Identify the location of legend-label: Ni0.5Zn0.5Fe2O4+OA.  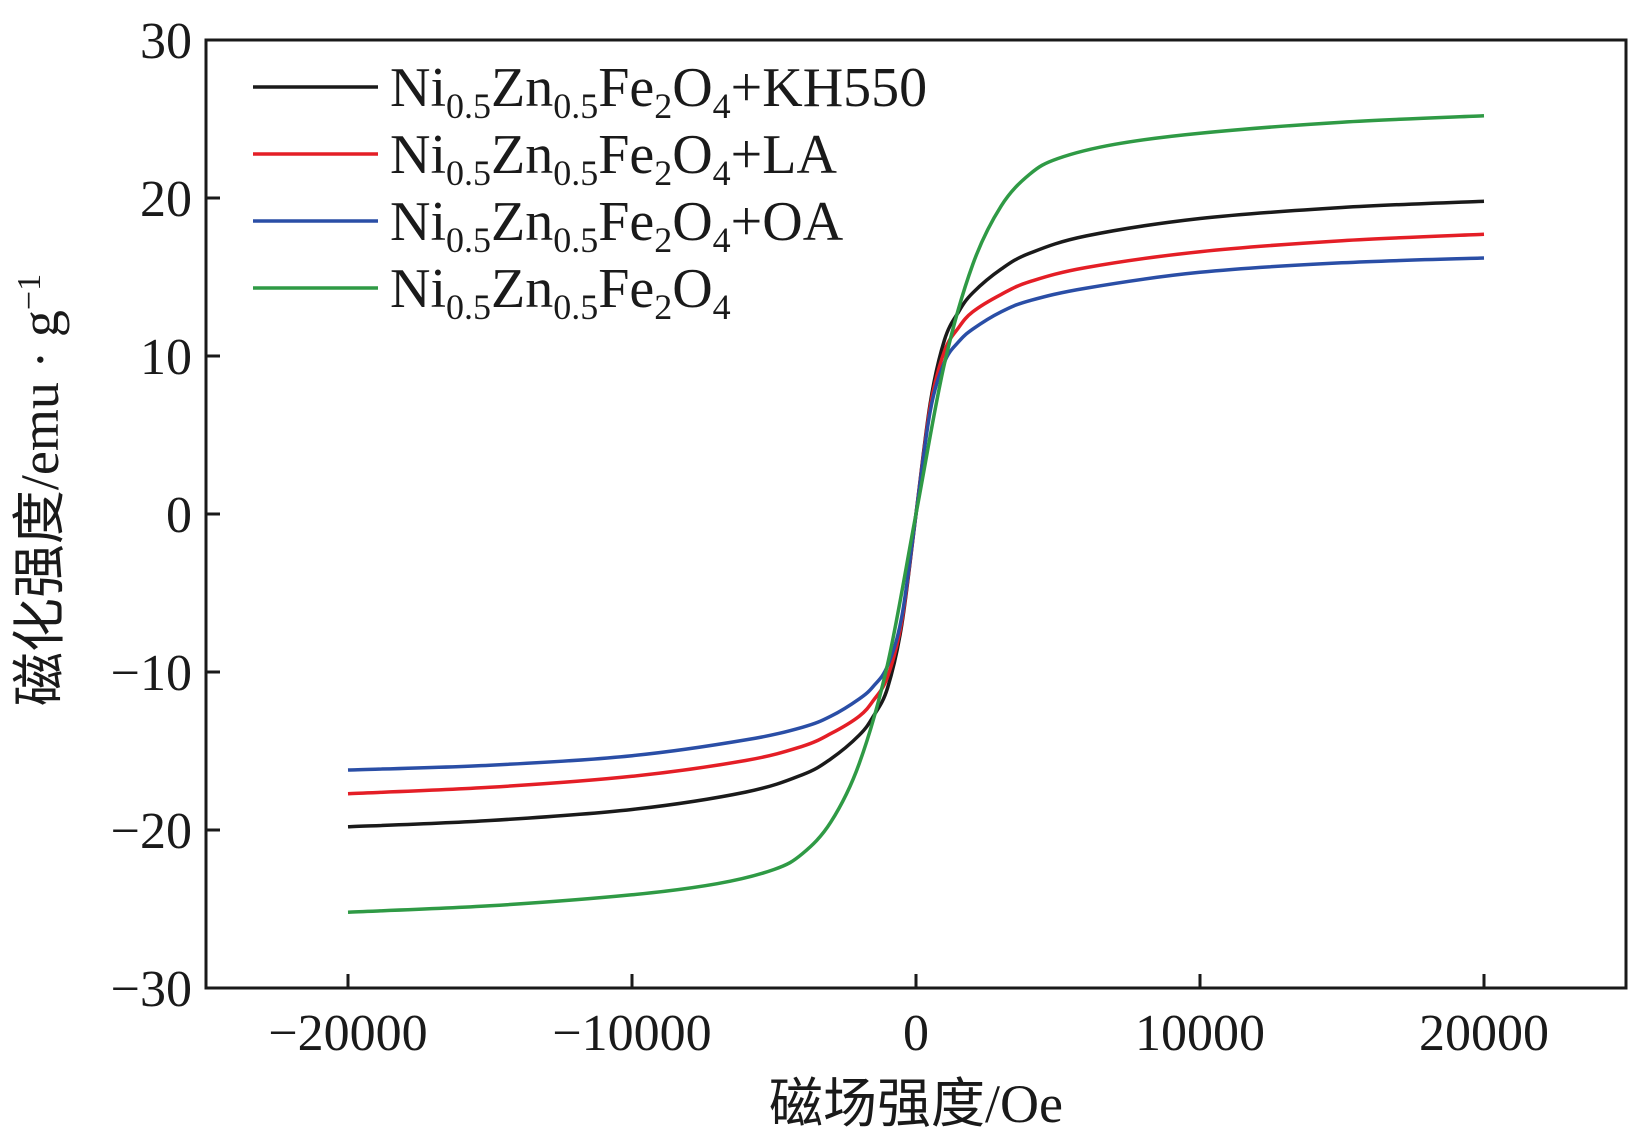
(617, 225).